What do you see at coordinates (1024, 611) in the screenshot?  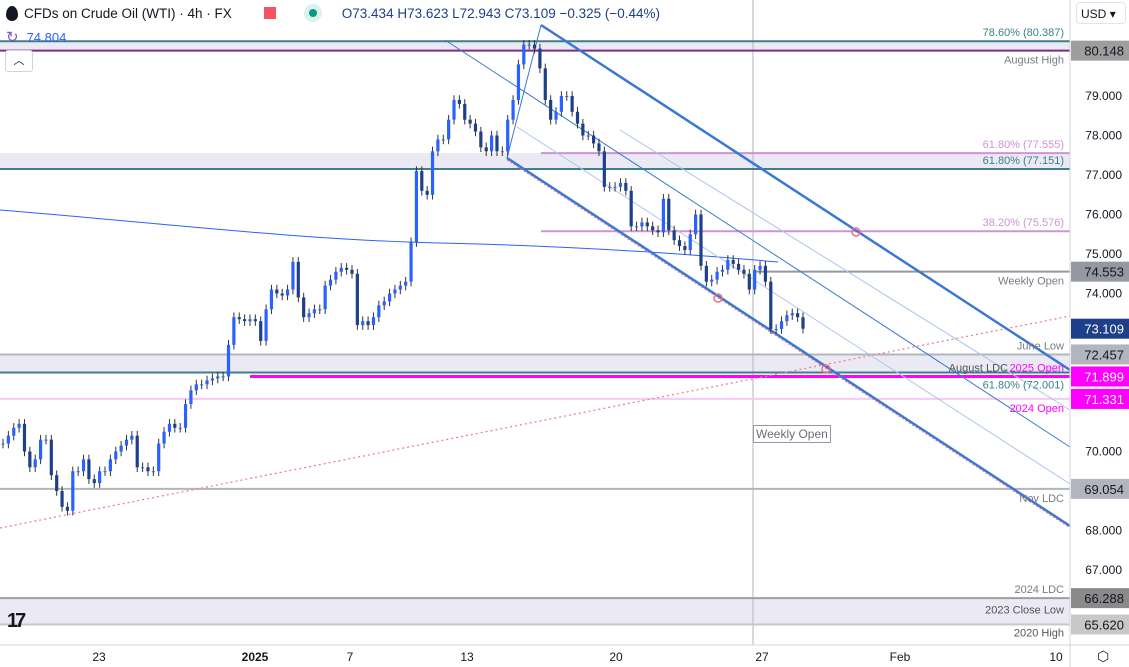 I see `level-label: 2023 Close Low` at bounding box center [1024, 611].